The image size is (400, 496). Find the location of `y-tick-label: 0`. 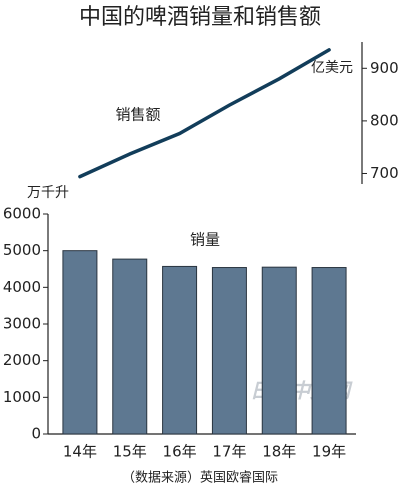

y-tick-label: 0 is located at coordinates (36, 434).